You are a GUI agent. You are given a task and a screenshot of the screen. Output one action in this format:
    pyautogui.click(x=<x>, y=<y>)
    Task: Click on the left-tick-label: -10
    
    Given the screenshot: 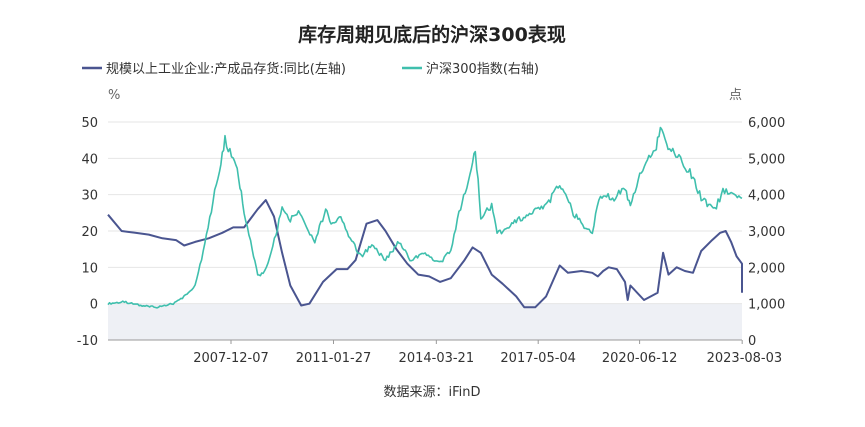 What is the action you would take?
    pyautogui.click(x=87, y=341)
    